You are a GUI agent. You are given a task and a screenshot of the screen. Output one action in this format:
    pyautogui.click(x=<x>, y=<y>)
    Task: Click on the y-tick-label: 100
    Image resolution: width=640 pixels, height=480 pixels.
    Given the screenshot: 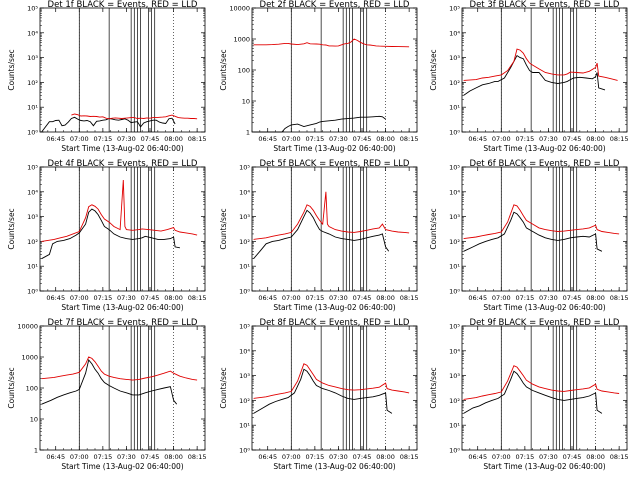 What is the action you would take?
    pyautogui.click(x=32, y=389)
    